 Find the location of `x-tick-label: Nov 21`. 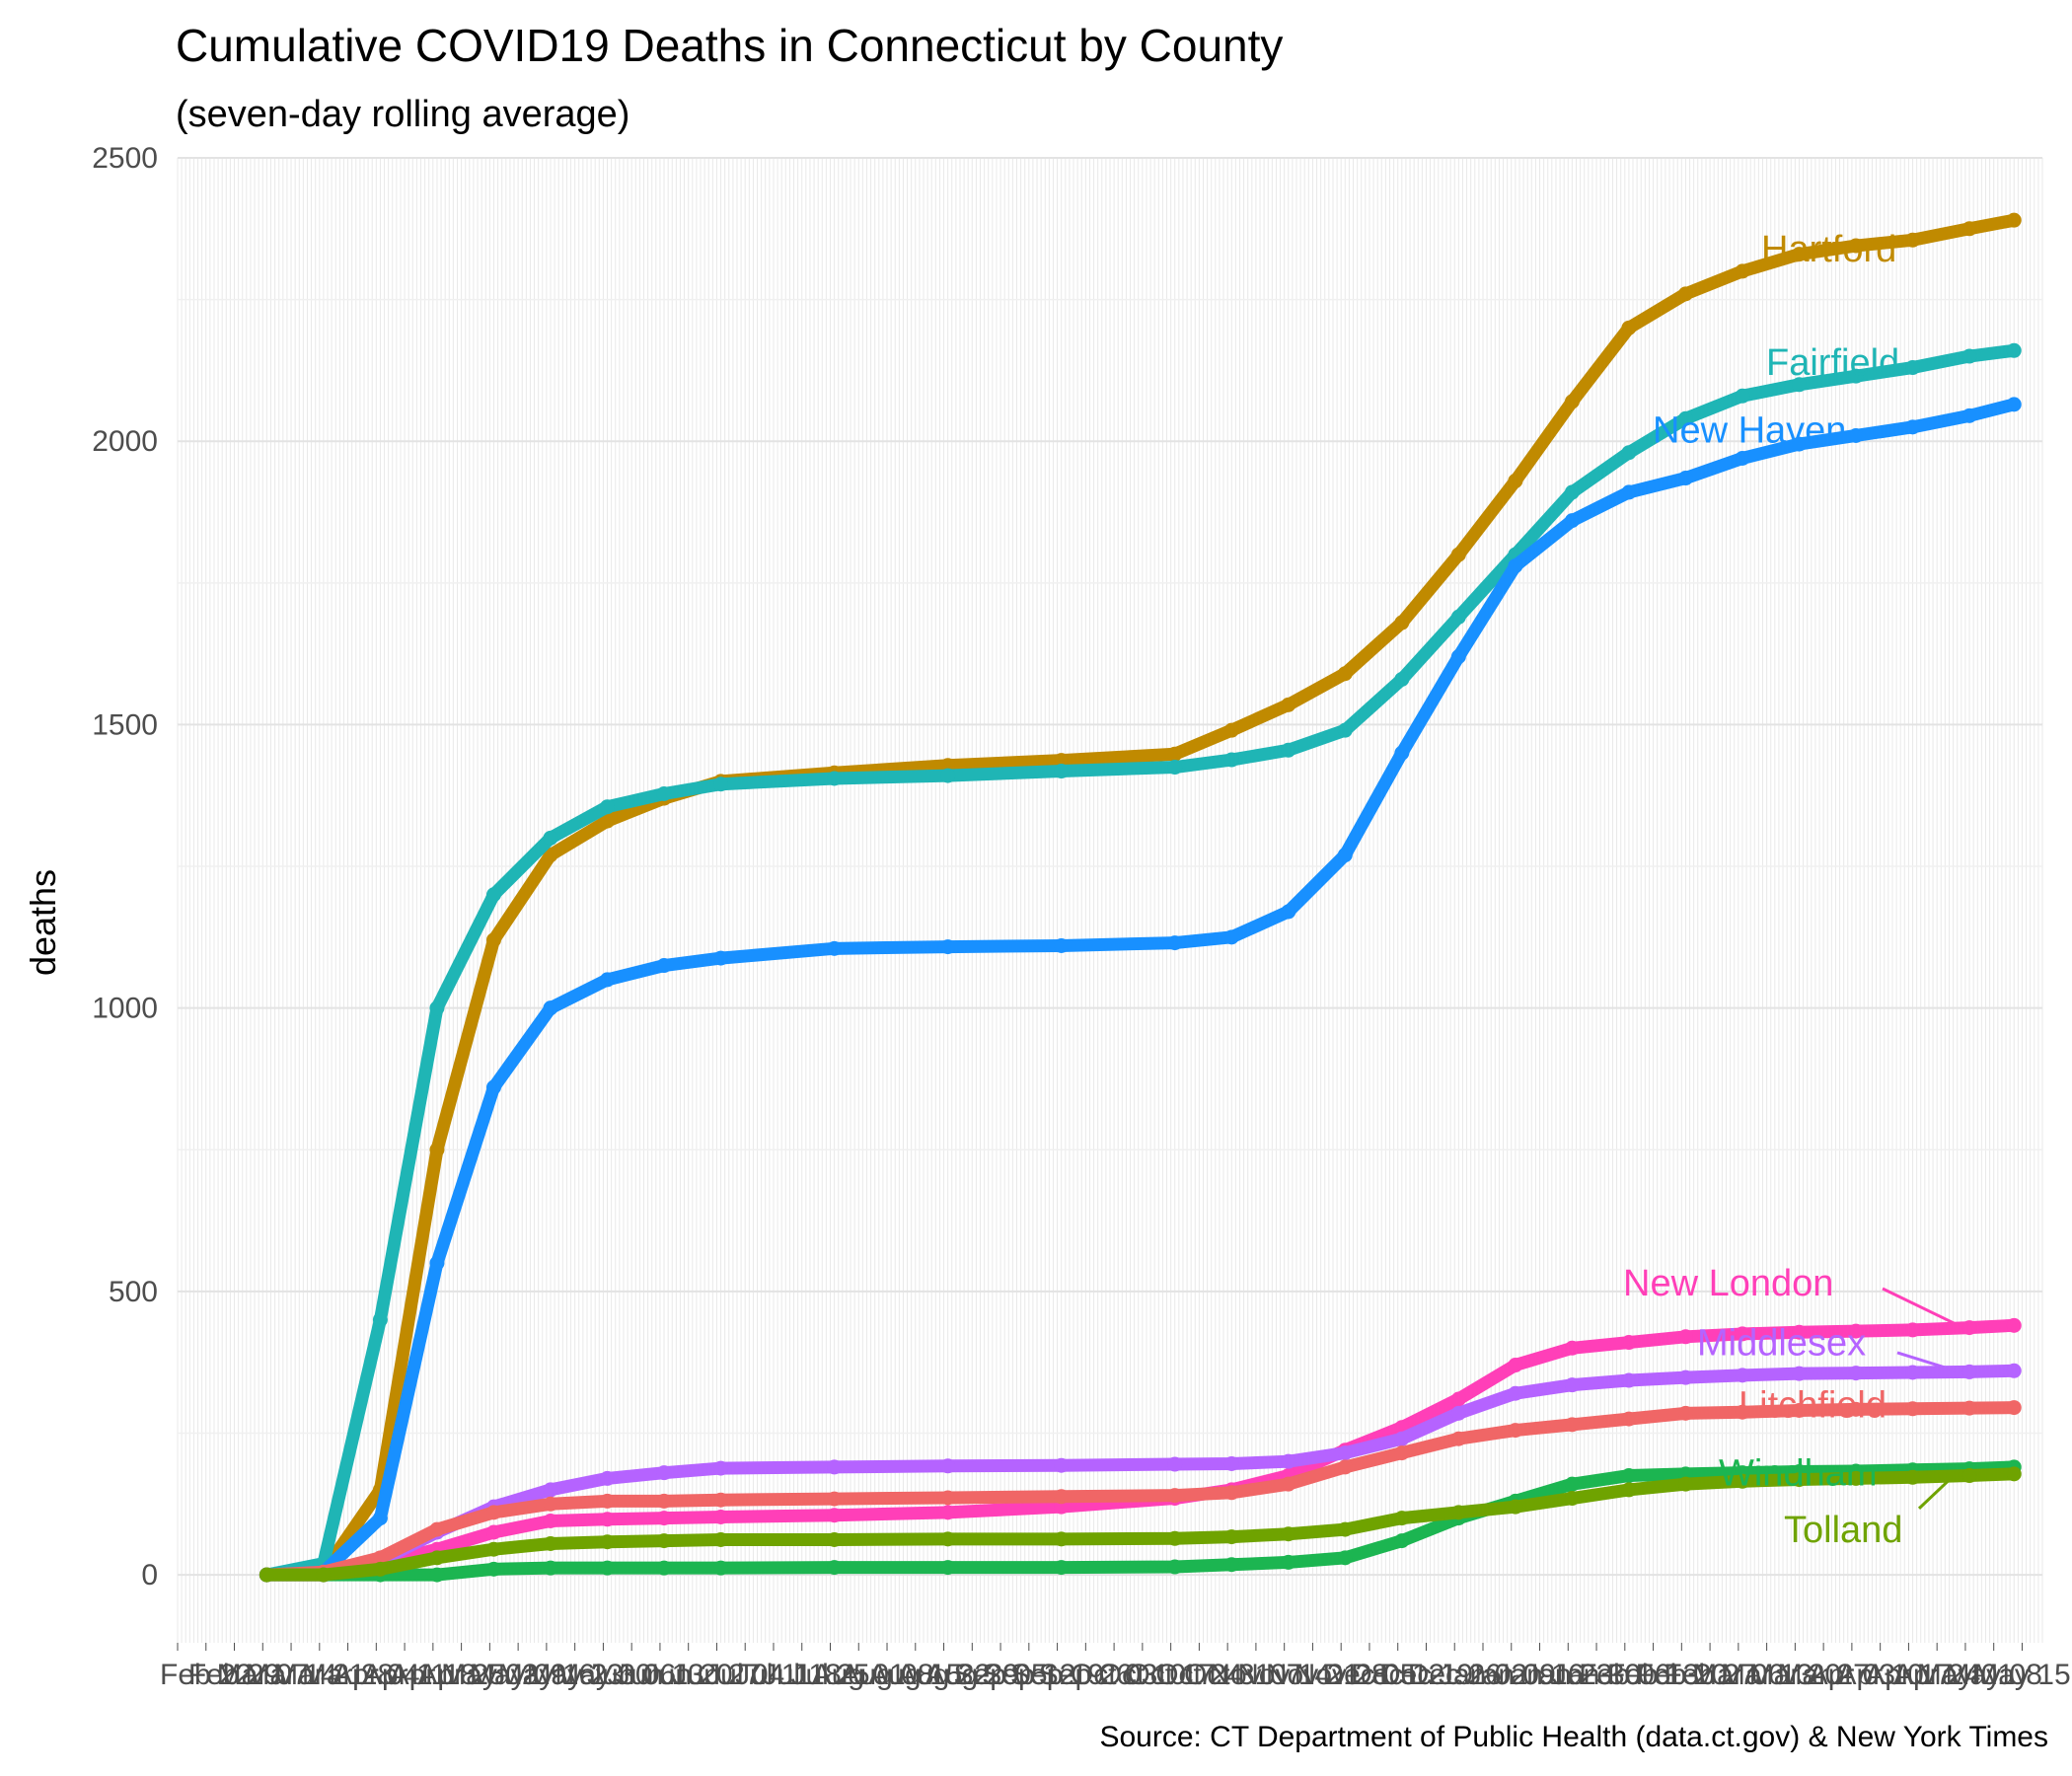

x-tick-label: Nov 21 is located at coordinates (1313, 1675).